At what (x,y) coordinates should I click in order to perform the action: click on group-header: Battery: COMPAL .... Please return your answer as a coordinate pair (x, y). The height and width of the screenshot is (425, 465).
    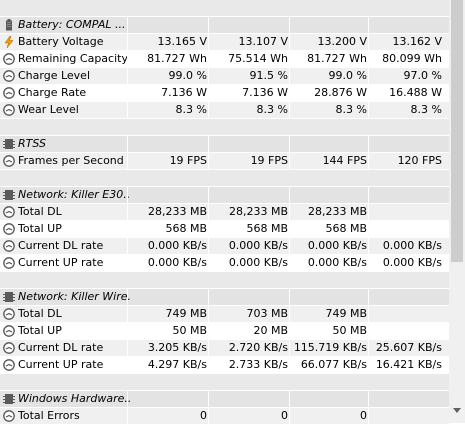
    Looking at the image, I should click on (224, 25).